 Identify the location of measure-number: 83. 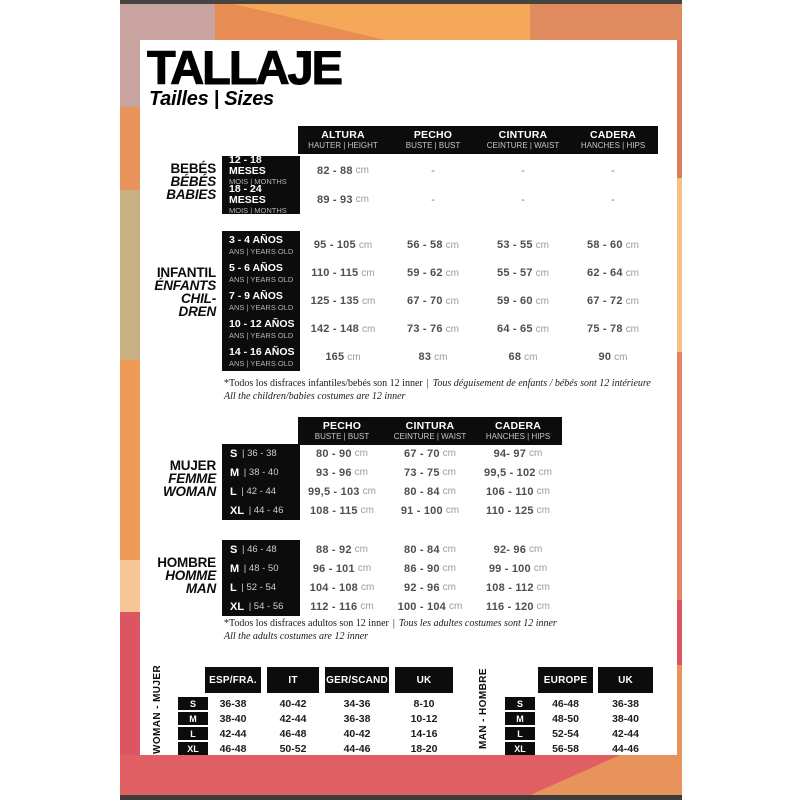
(425, 357).